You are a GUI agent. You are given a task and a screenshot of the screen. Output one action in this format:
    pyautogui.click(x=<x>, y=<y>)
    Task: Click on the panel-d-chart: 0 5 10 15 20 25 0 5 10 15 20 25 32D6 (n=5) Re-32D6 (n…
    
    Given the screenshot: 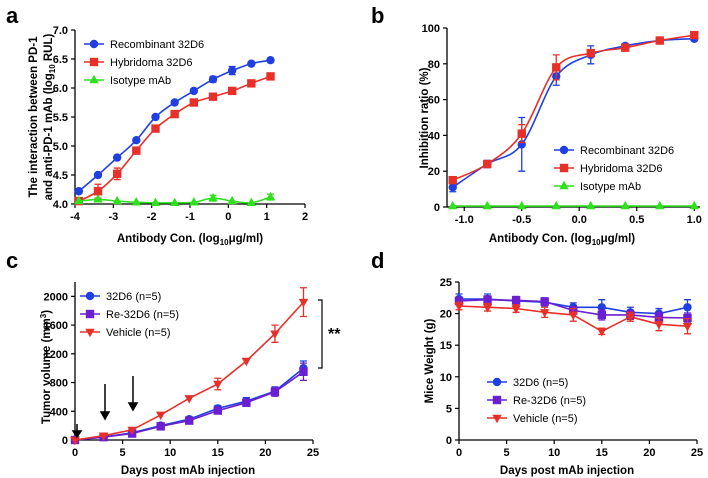 What is the action you would take?
    pyautogui.click(x=571, y=368)
    